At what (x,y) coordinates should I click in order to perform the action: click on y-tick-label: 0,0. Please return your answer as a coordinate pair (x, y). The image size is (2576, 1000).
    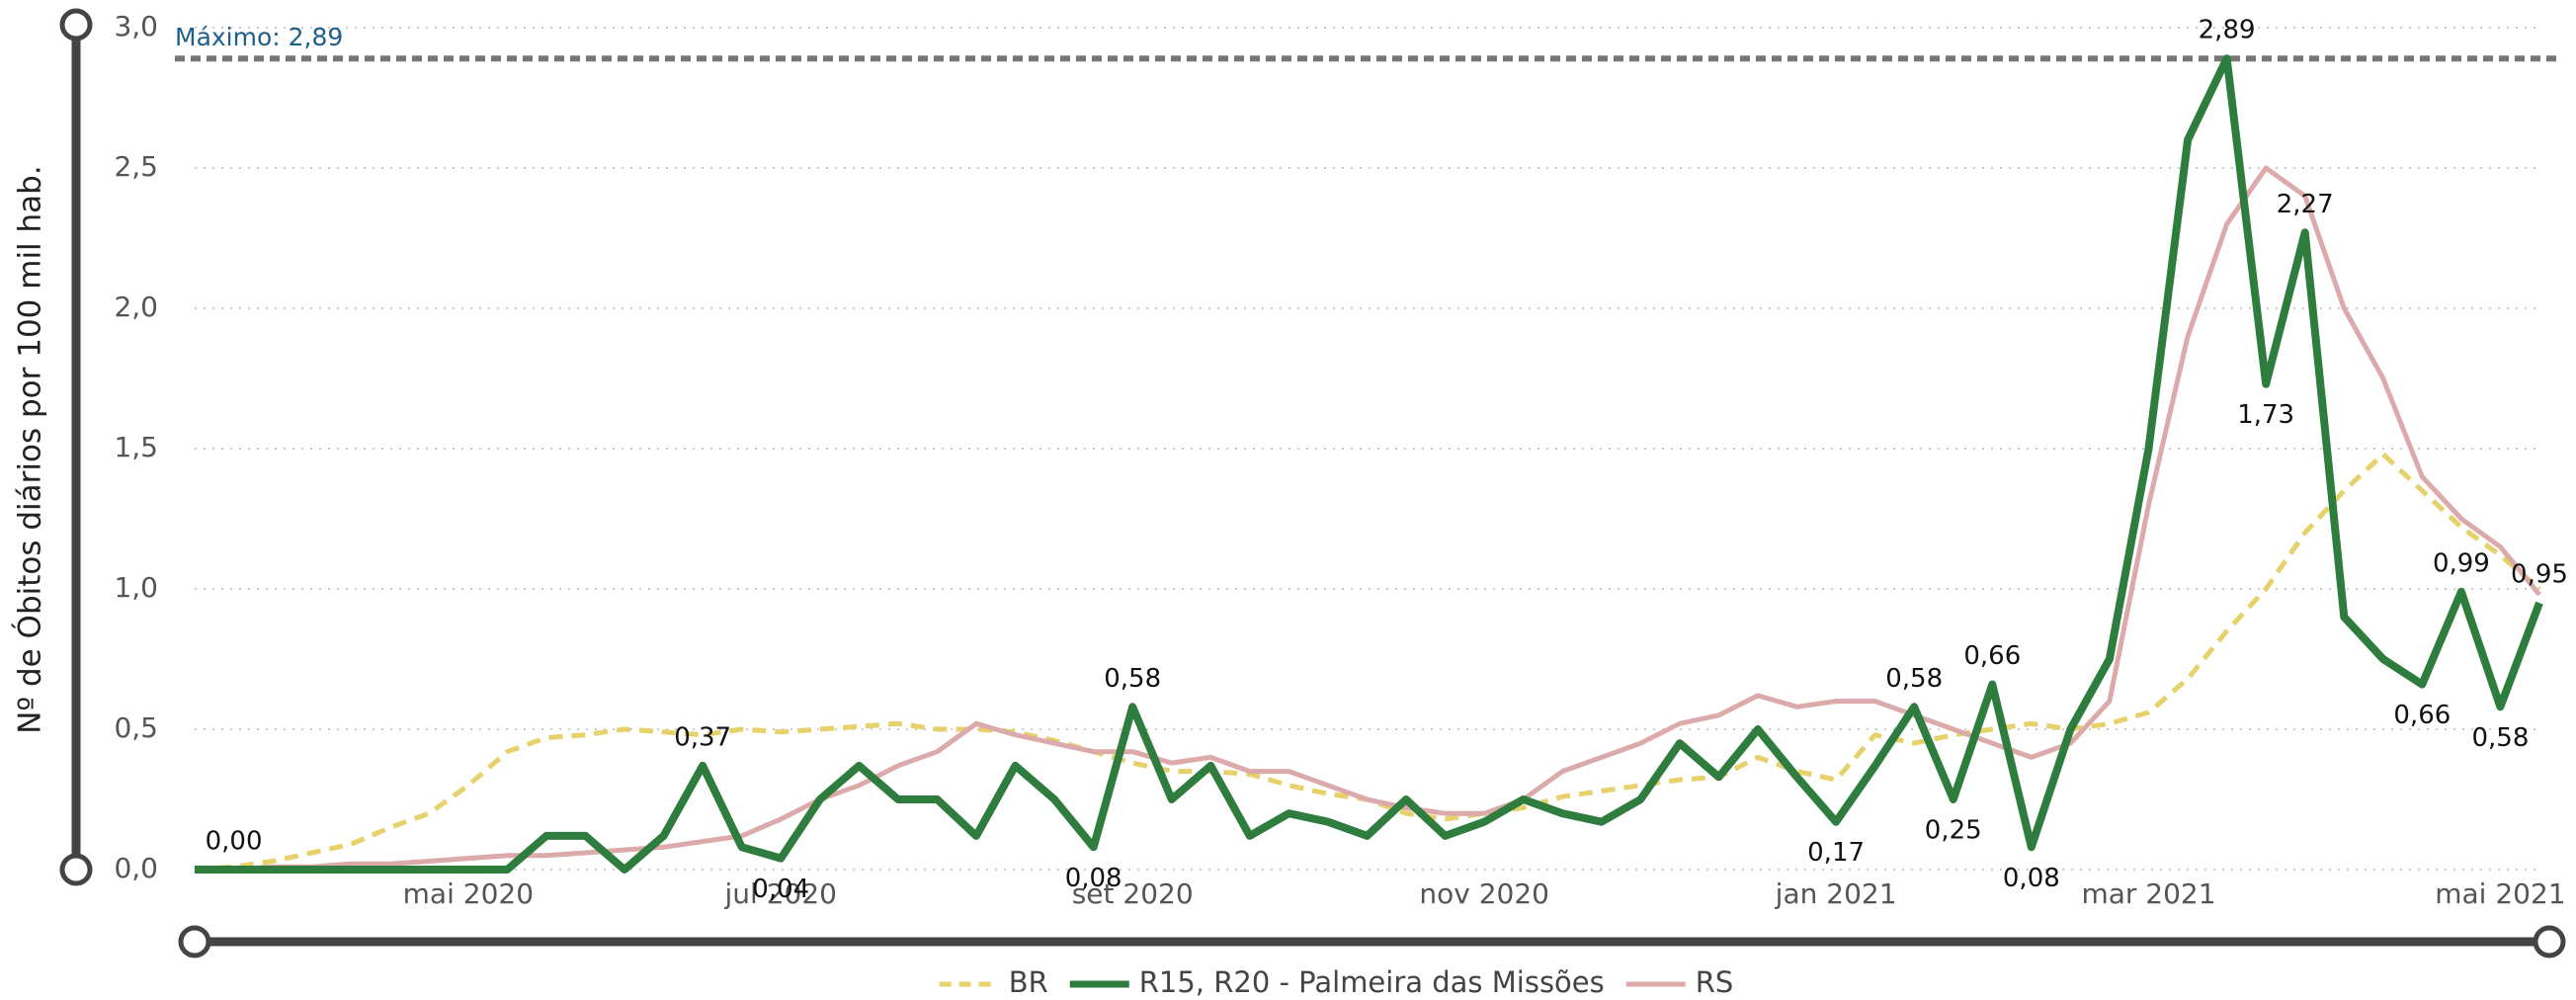
    Looking at the image, I should click on (136, 868).